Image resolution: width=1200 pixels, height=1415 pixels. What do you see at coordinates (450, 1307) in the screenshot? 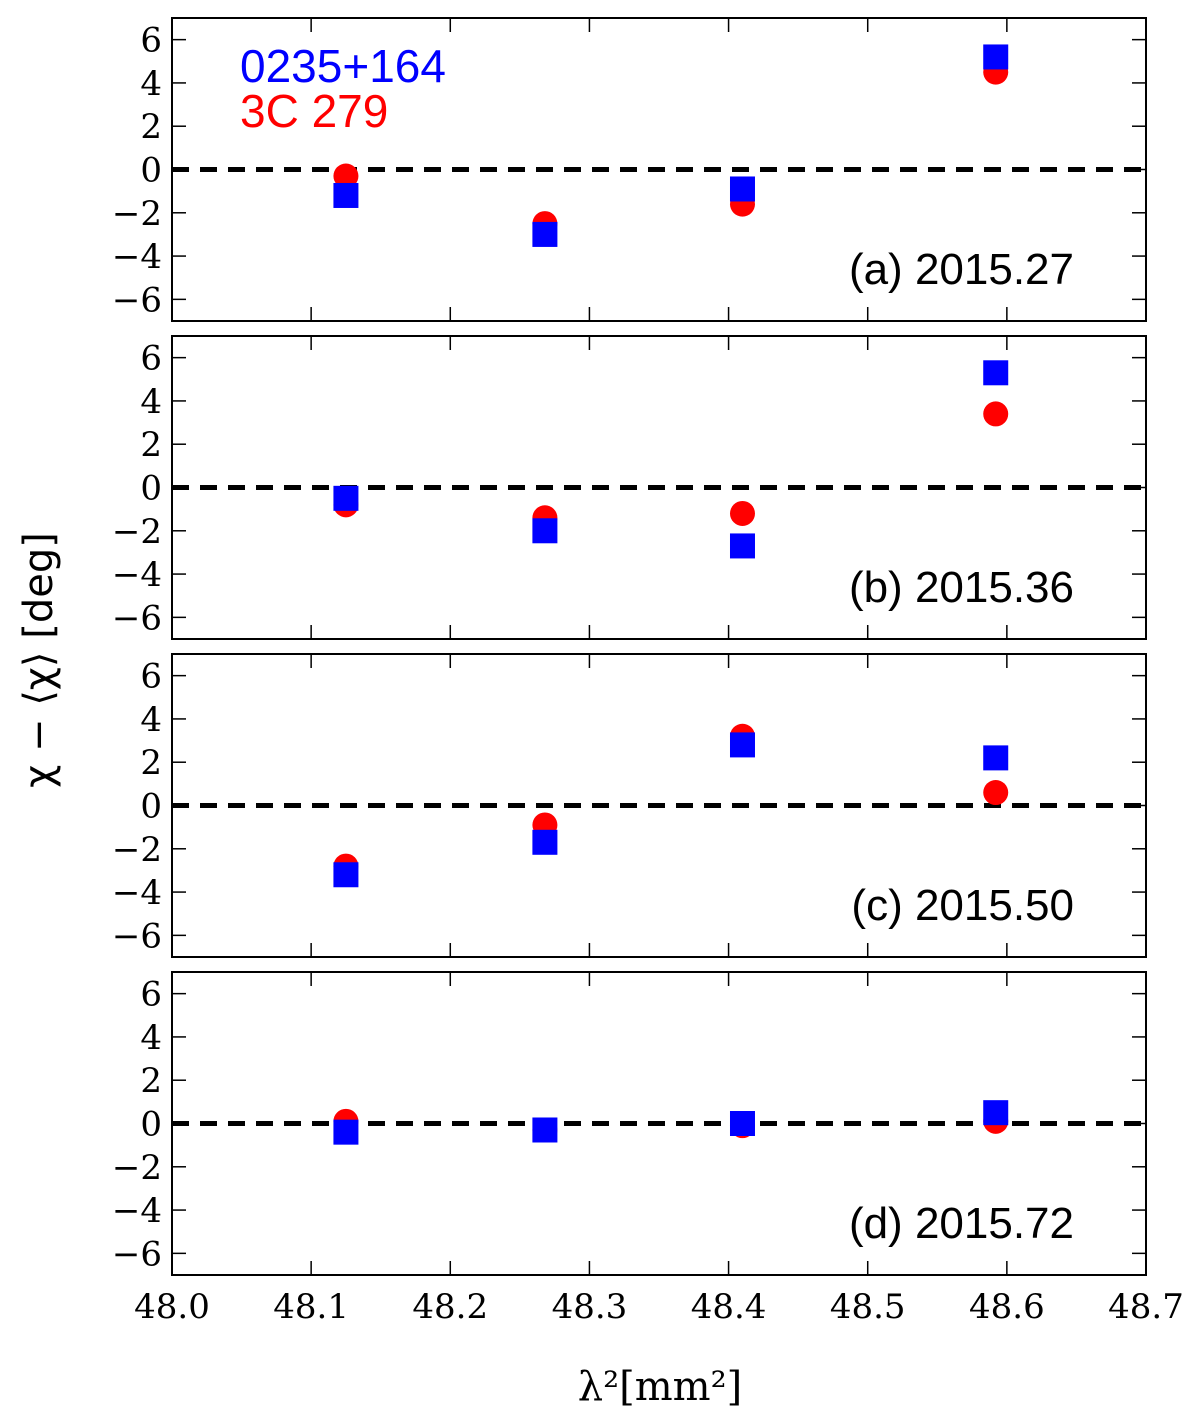
I see `x-tick-label: 48.2` at bounding box center [450, 1307].